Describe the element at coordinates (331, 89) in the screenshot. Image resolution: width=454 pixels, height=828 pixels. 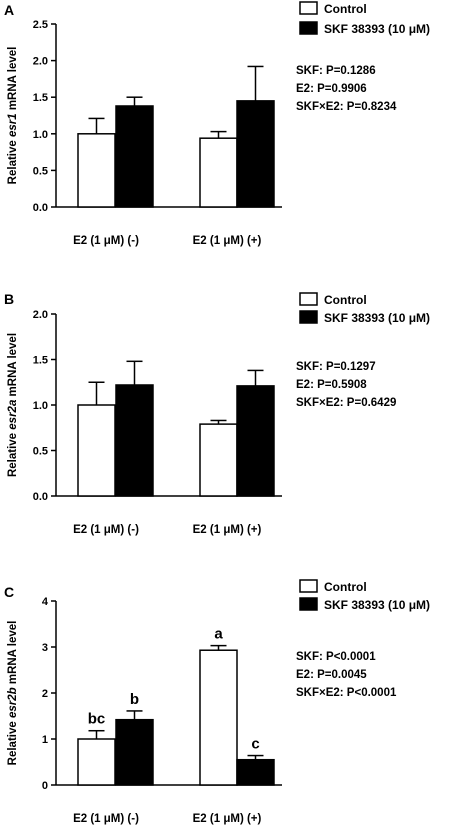
I see `stats-text: E2: P=0.9906` at that location.